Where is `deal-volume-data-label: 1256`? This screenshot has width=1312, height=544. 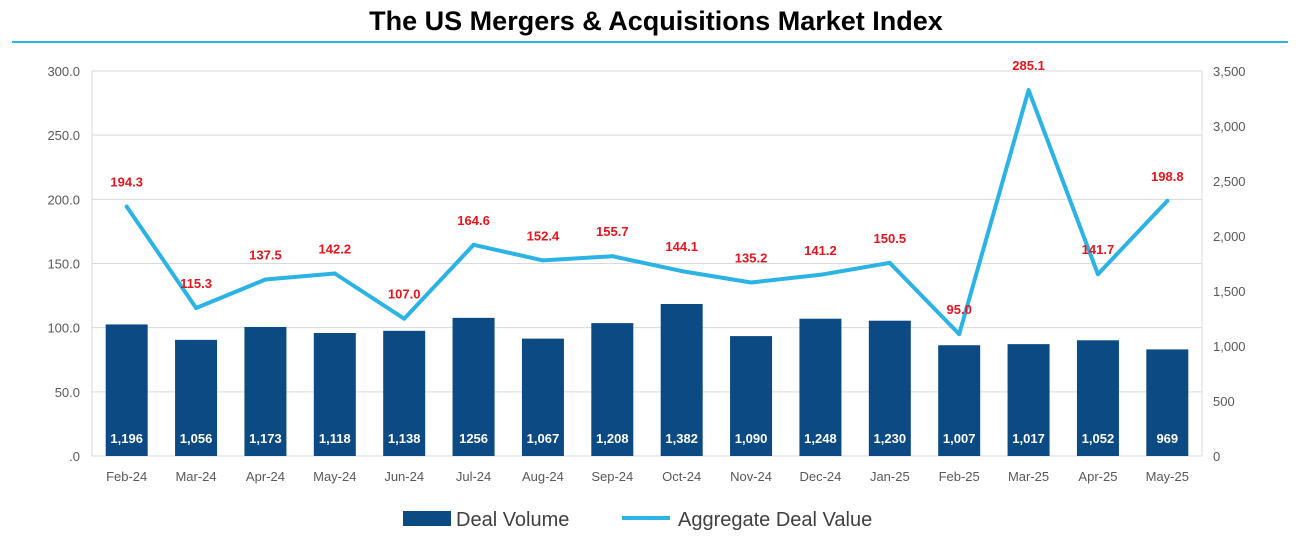
deal-volume-data-label: 1256 is located at coordinates (473, 438).